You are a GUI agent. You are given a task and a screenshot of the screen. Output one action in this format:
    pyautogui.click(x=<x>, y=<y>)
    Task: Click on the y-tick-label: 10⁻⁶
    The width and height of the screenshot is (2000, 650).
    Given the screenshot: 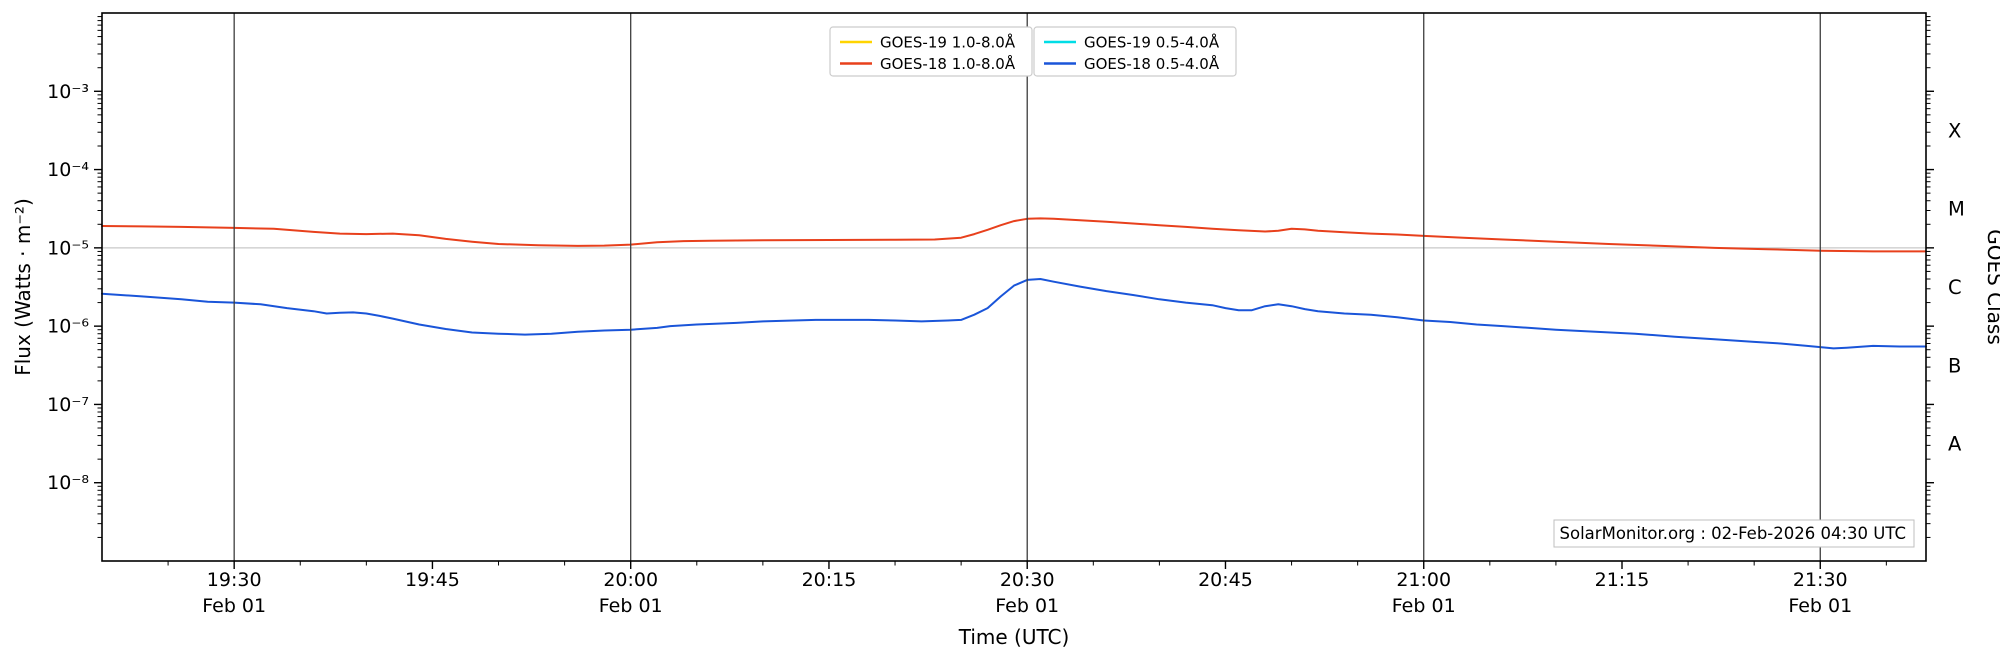 What is the action you would take?
    pyautogui.click(x=68, y=327)
    